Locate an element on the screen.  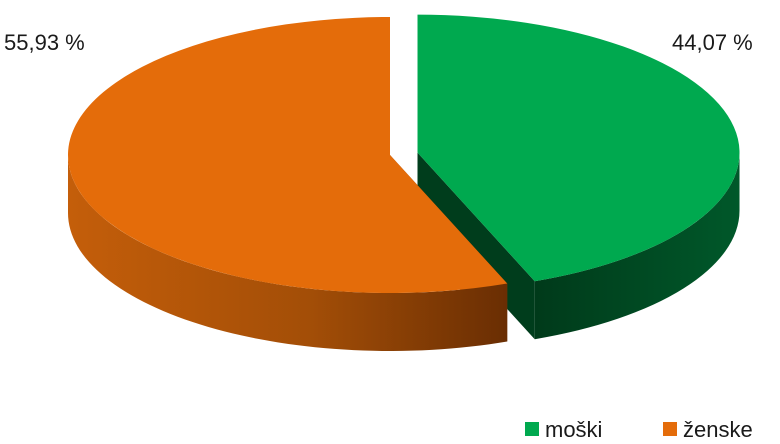
slice-side-moski is located at coordinates (637, 246).